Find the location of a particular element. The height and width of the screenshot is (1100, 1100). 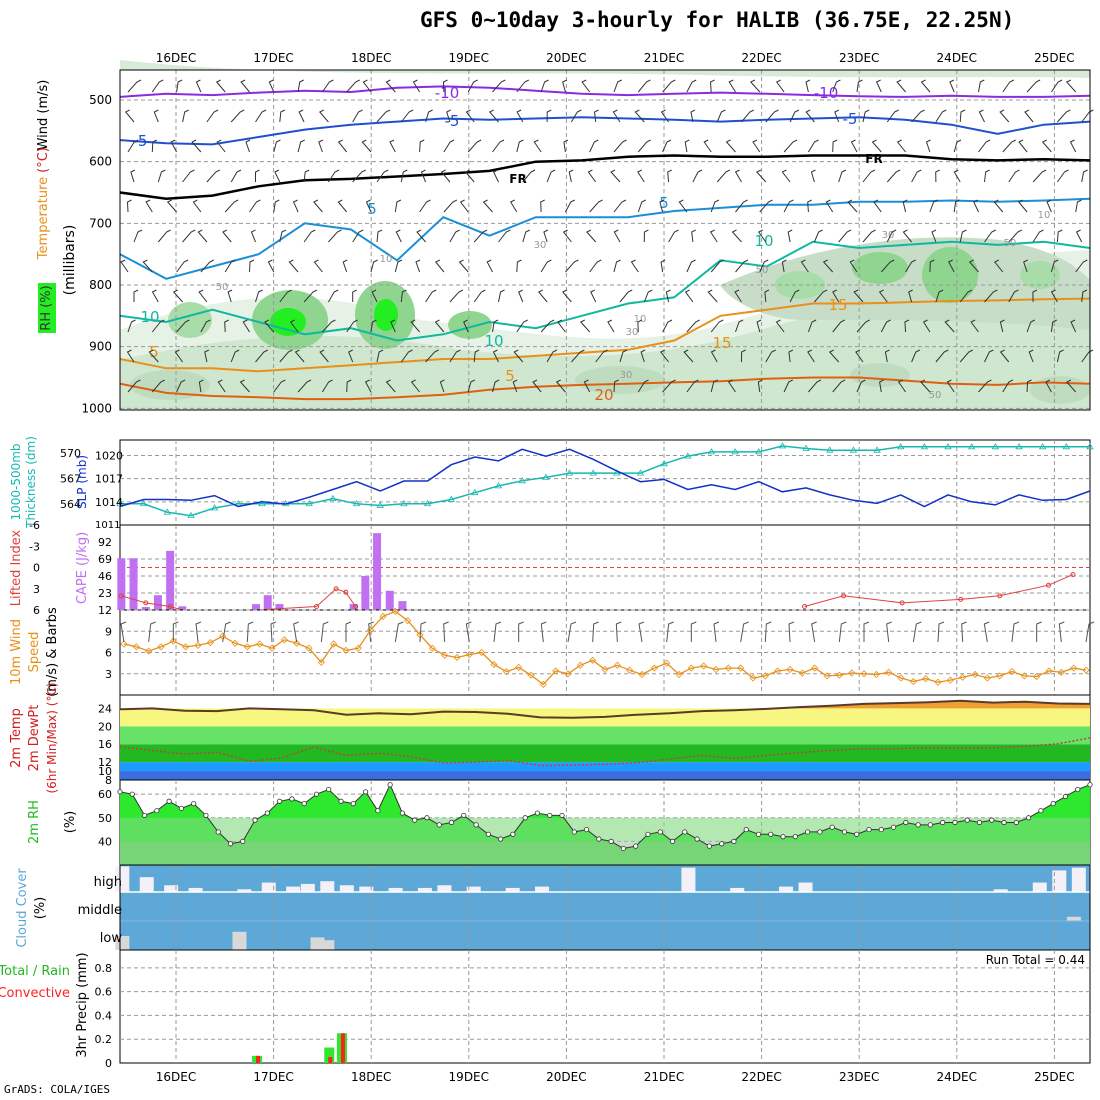

temp-tick-label: 20 is located at coordinates (105, 726).